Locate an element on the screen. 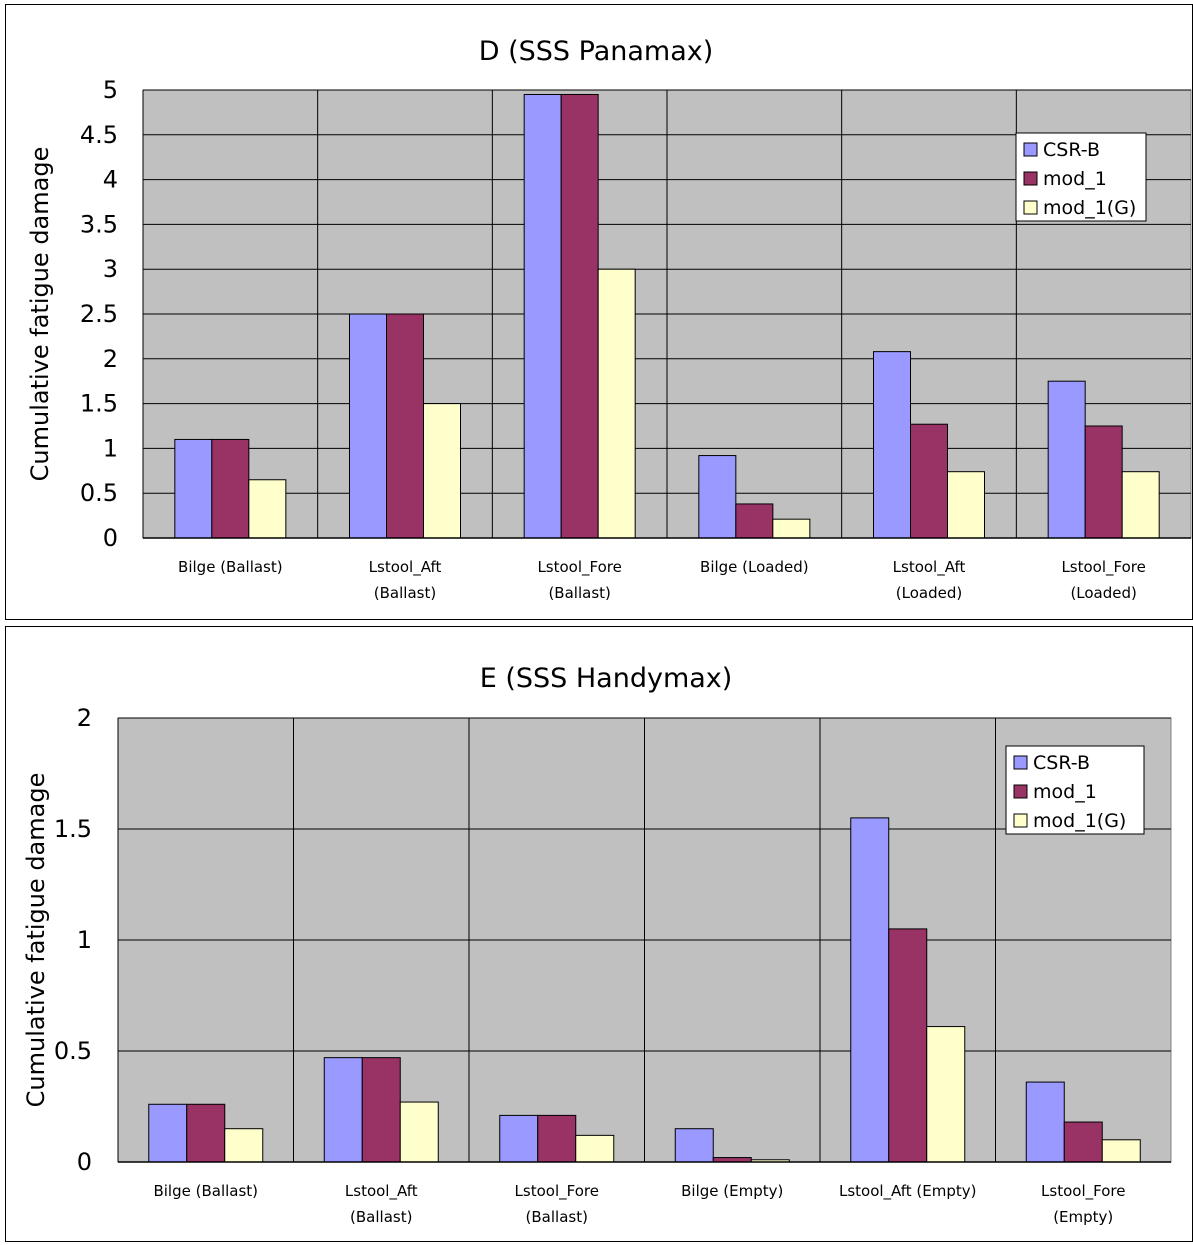  x-tick-label: (Empty) is located at coordinates (1083, 1217).